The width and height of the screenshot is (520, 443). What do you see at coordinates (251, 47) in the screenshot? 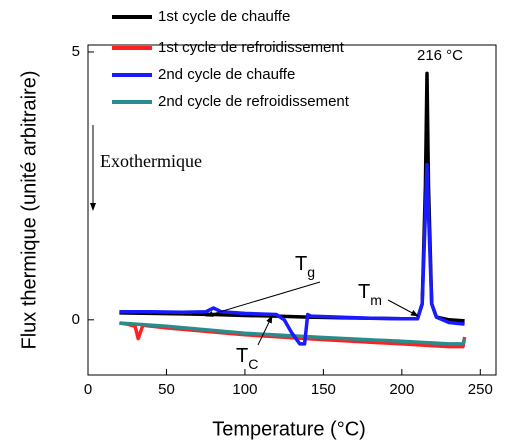
I see `legend-label: 1st cycle de refroidissement` at bounding box center [251, 47].